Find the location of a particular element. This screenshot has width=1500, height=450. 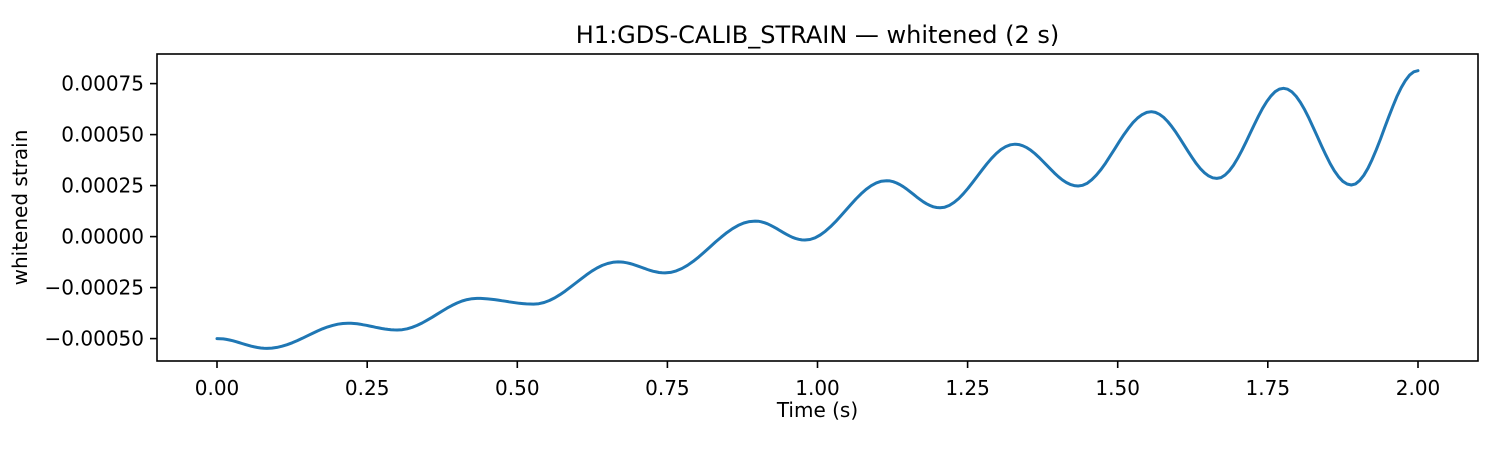

x-axis-label: Time (s) is located at coordinates (817, 410).